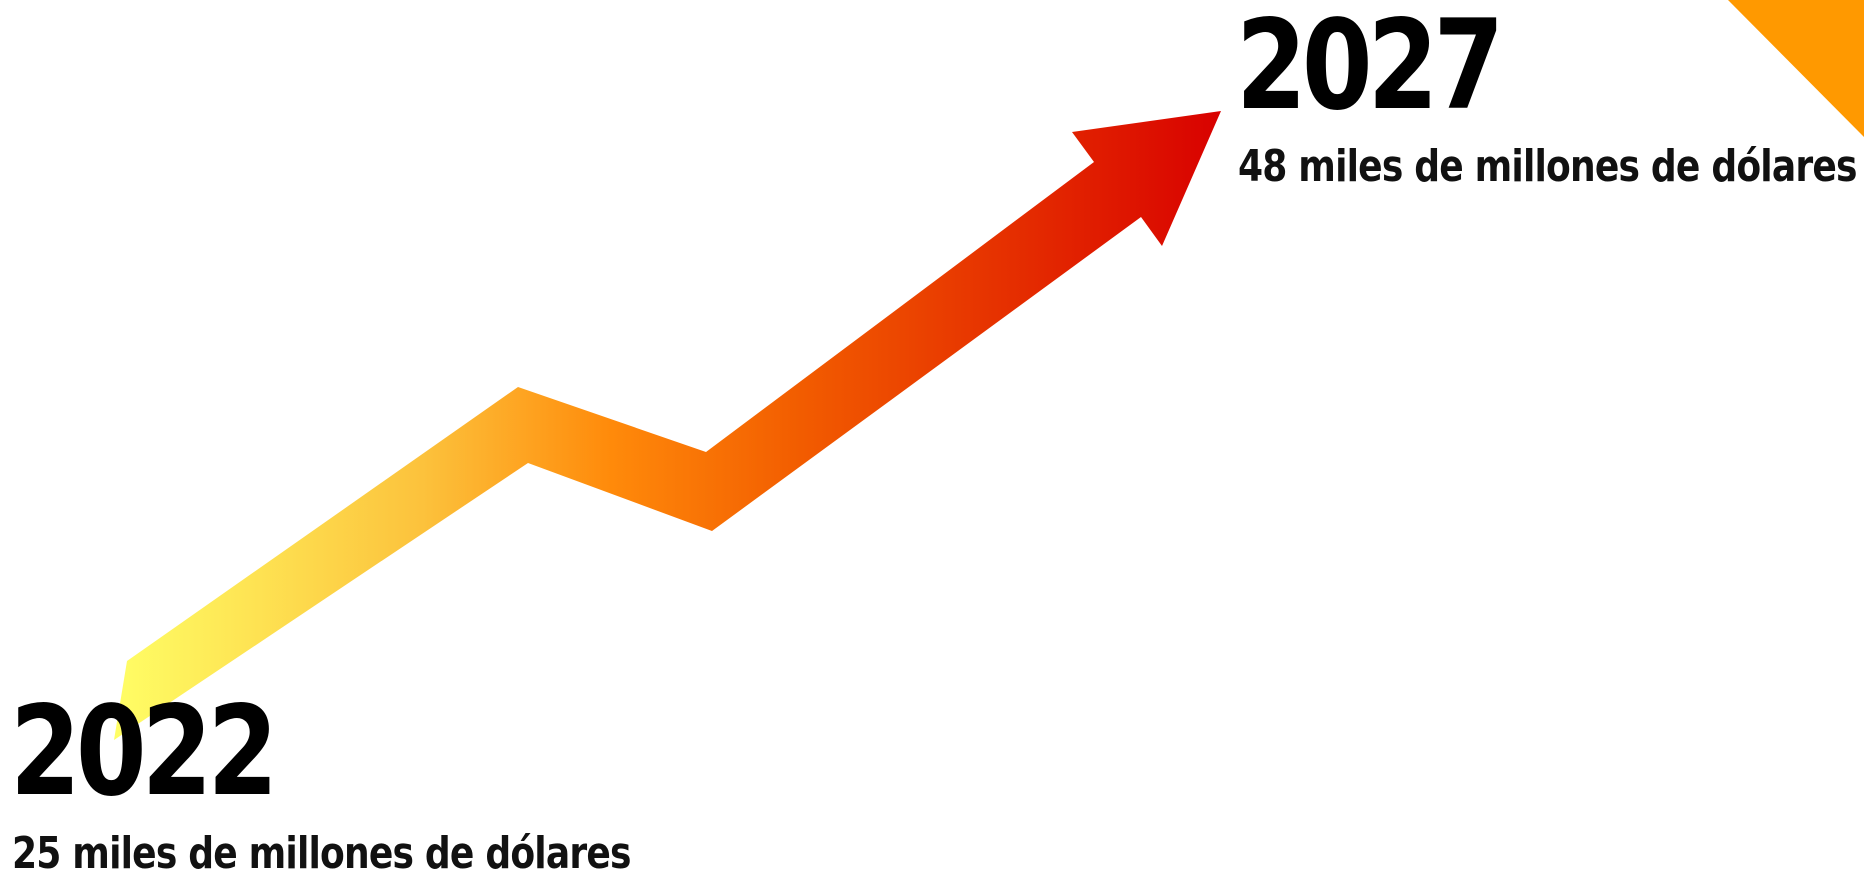 Image resolution: width=1864 pixels, height=879 pixels. Describe the element at coordinates (144, 752) in the screenshot. I see `start-year-label: 2022` at that location.